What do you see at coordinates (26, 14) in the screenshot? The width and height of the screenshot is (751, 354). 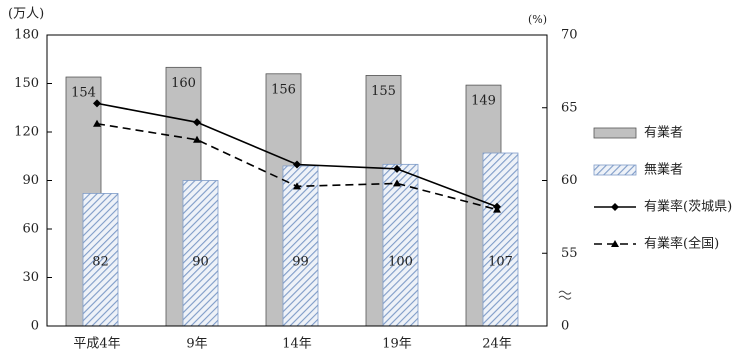 I see `y-unit: (万人)` at bounding box center [26, 14].